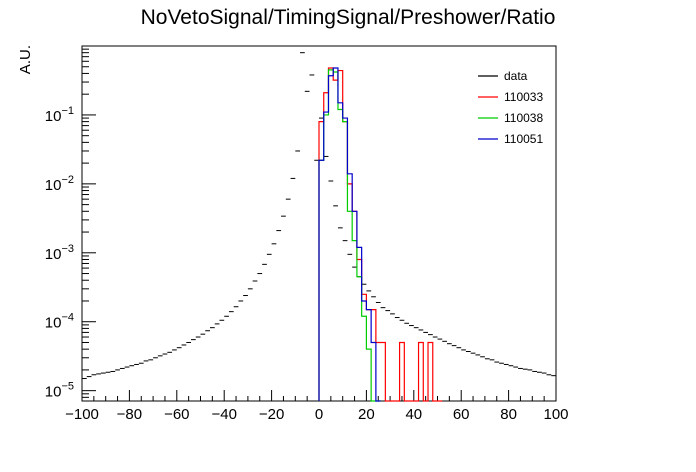 The image size is (696, 472). What do you see at coordinates (555, 414) in the screenshot?
I see `x-tick-label: 100` at bounding box center [555, 414].